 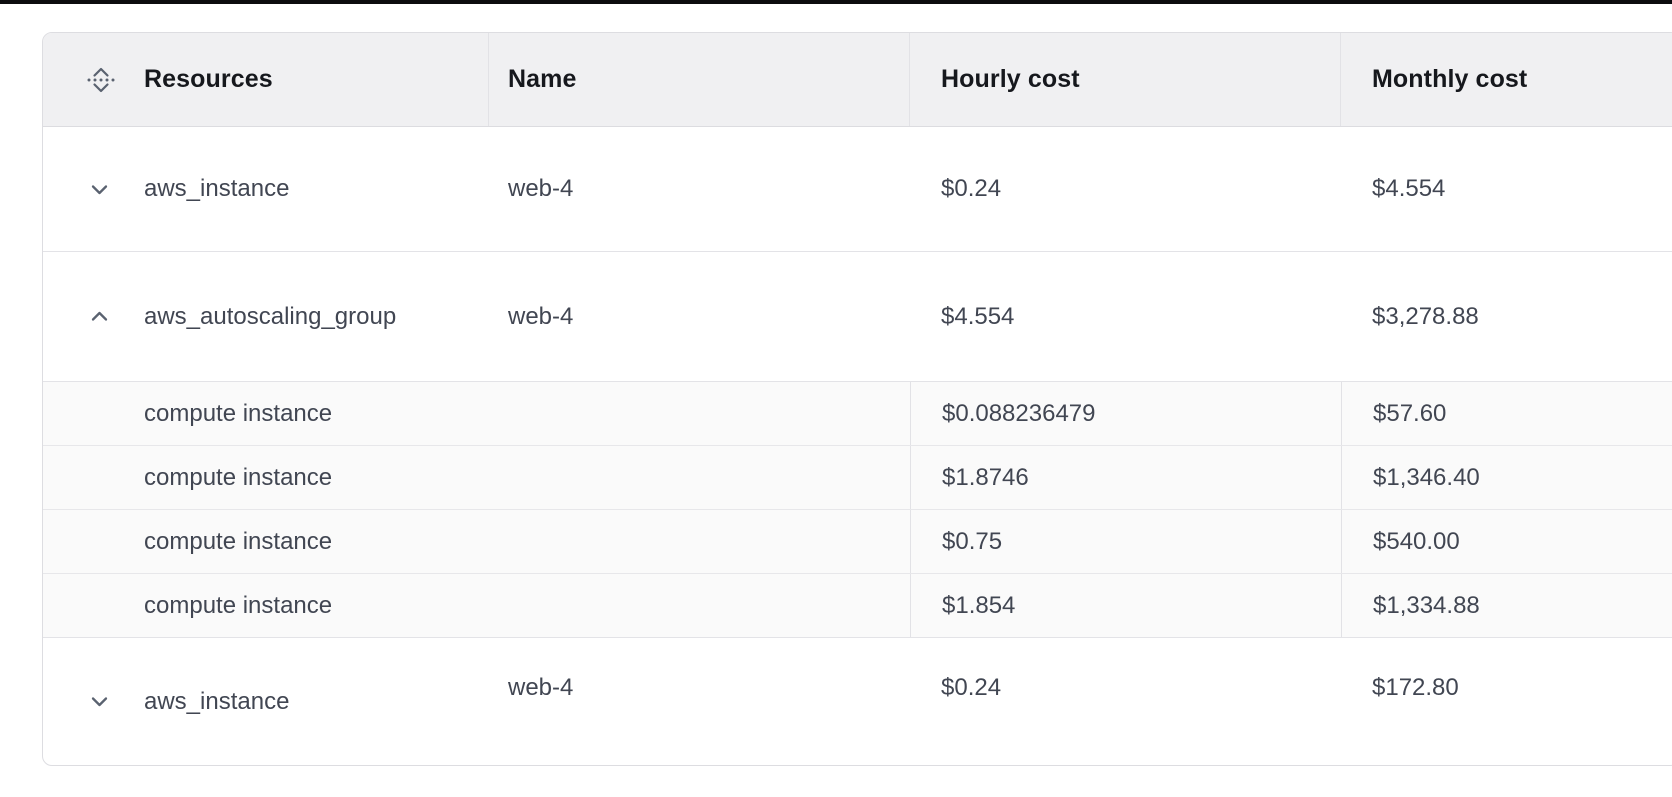 I want to click on column-header-monthly-cost: Monthly cost, so click(x=1506, y=79).